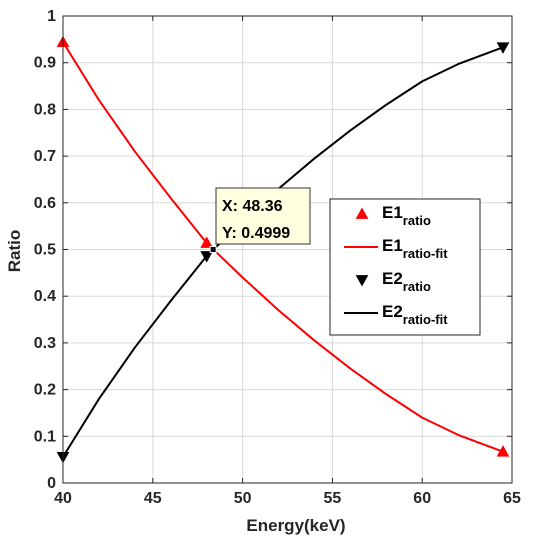 Image resolution: width=538 pixels, height=555 pixels. What do you see at coordinates (333, 498) in the screenshot?
I see `x-tick-label: 55` at bounding box center [333, 498].